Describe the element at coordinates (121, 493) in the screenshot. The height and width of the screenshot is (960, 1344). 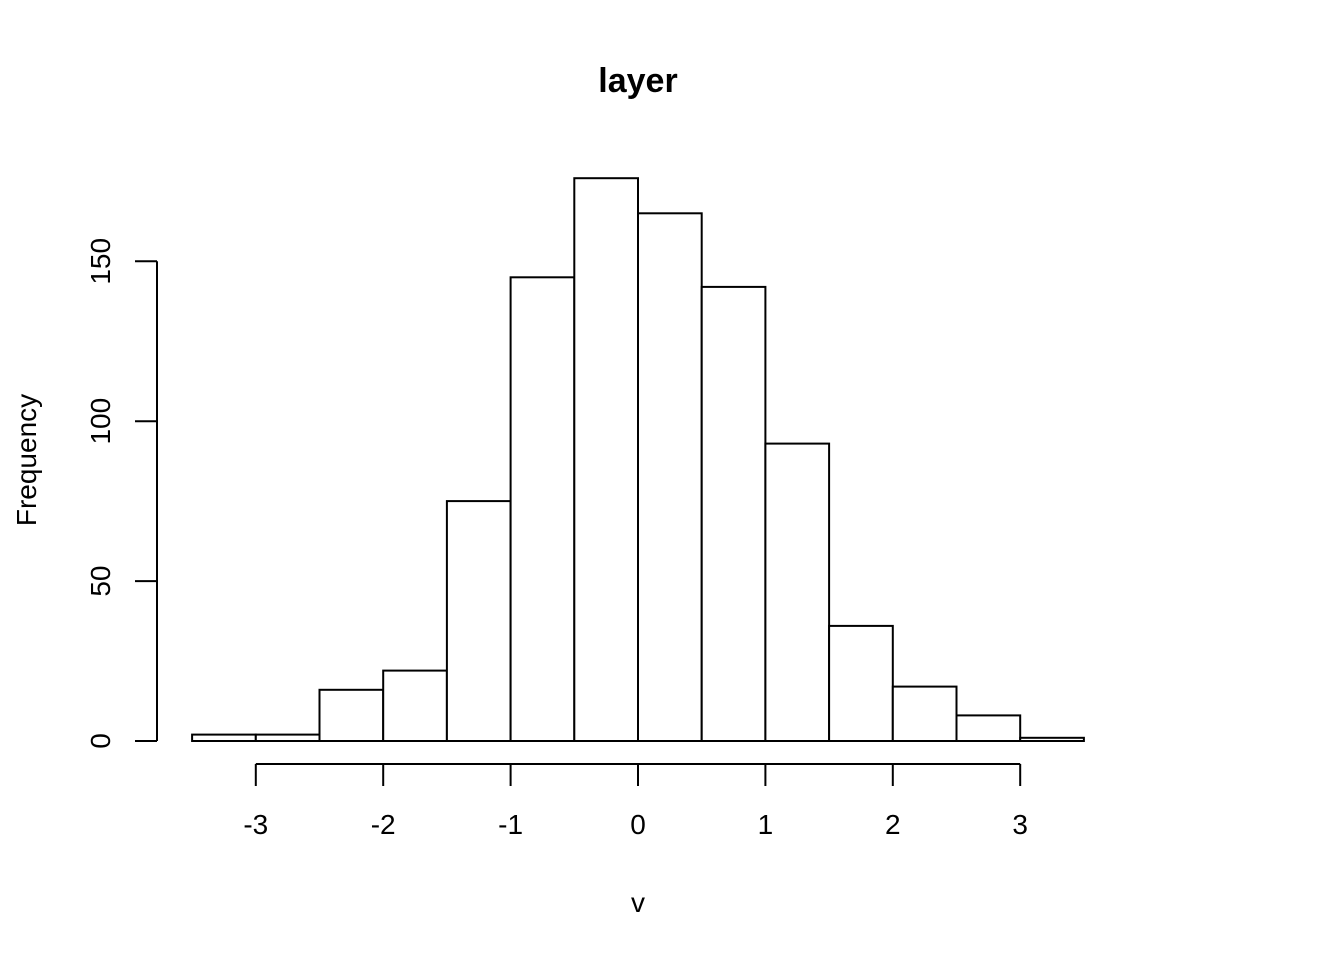
I see `y-axis: 0 50 100 150` at that location.